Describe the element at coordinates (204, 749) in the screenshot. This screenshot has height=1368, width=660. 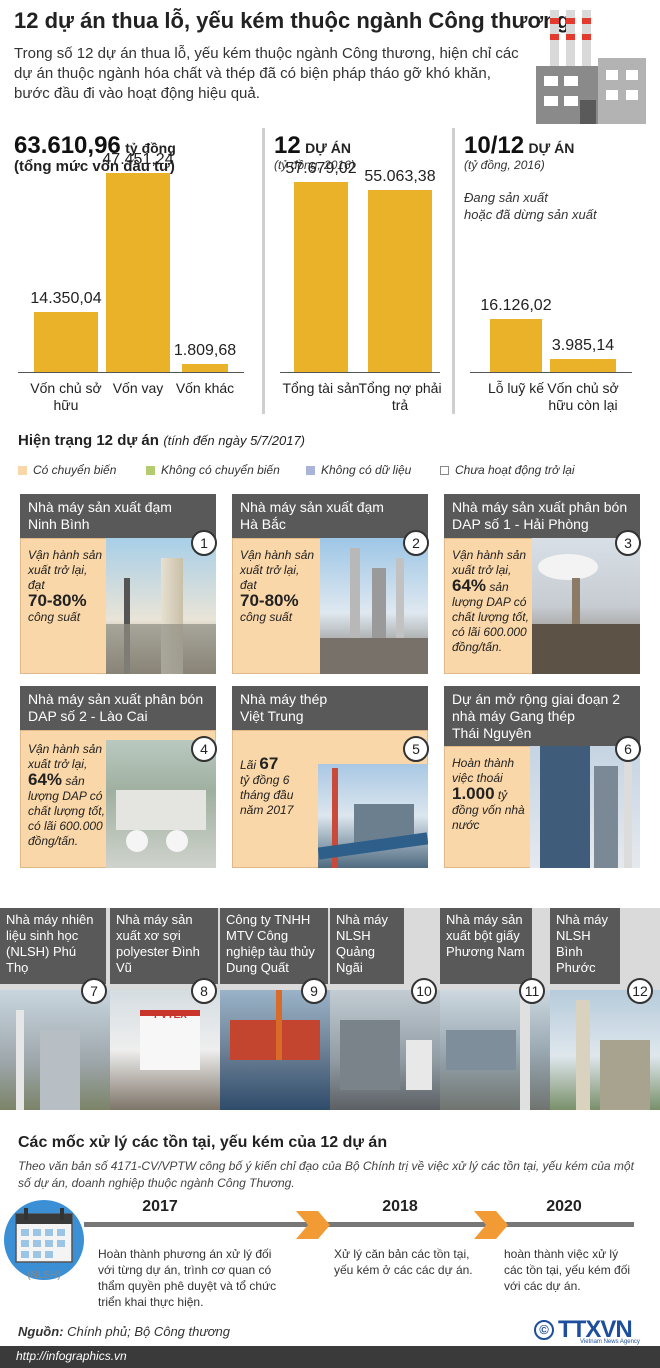
I see `project-number: 4` at that location.